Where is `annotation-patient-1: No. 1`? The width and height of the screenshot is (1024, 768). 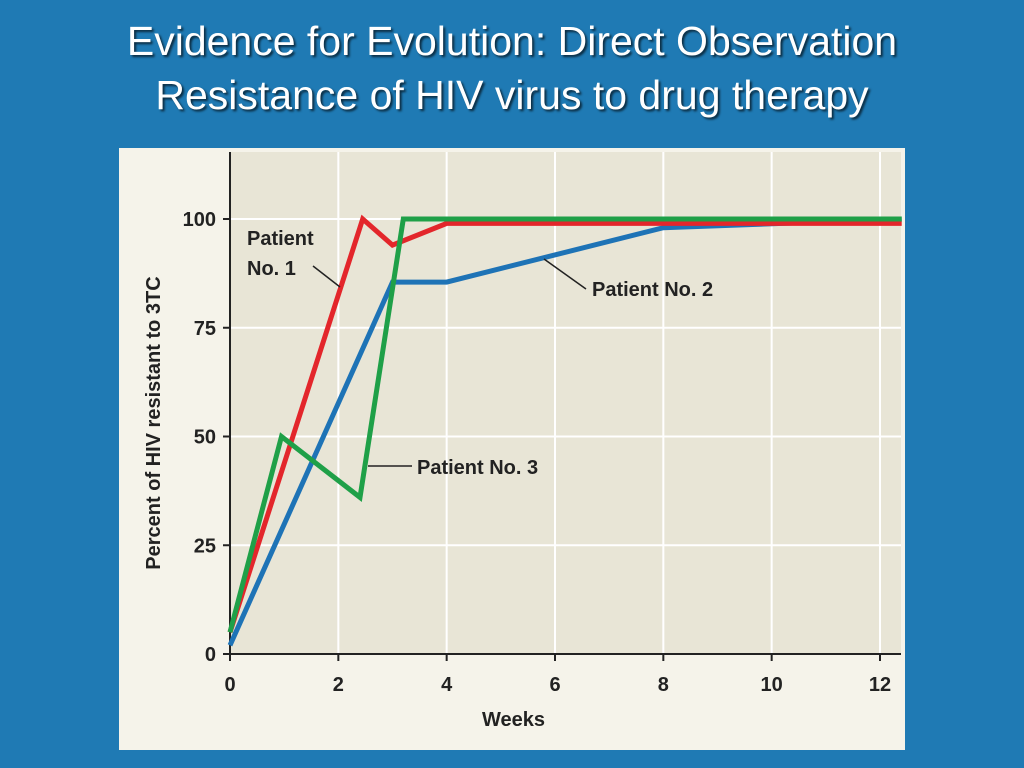 annotation-patient-1: No. 1 is located at coordinates (271, 269).